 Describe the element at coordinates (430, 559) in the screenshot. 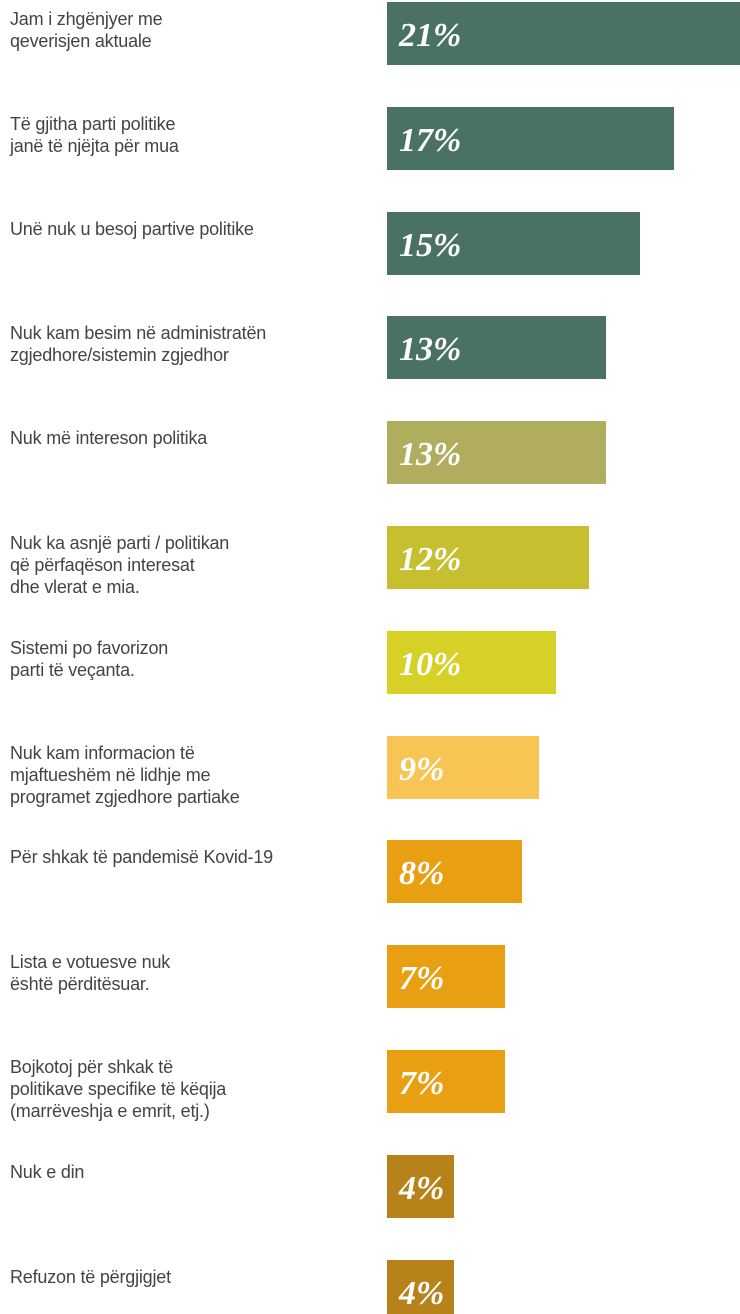

I see `value-label: 12%` at that location.